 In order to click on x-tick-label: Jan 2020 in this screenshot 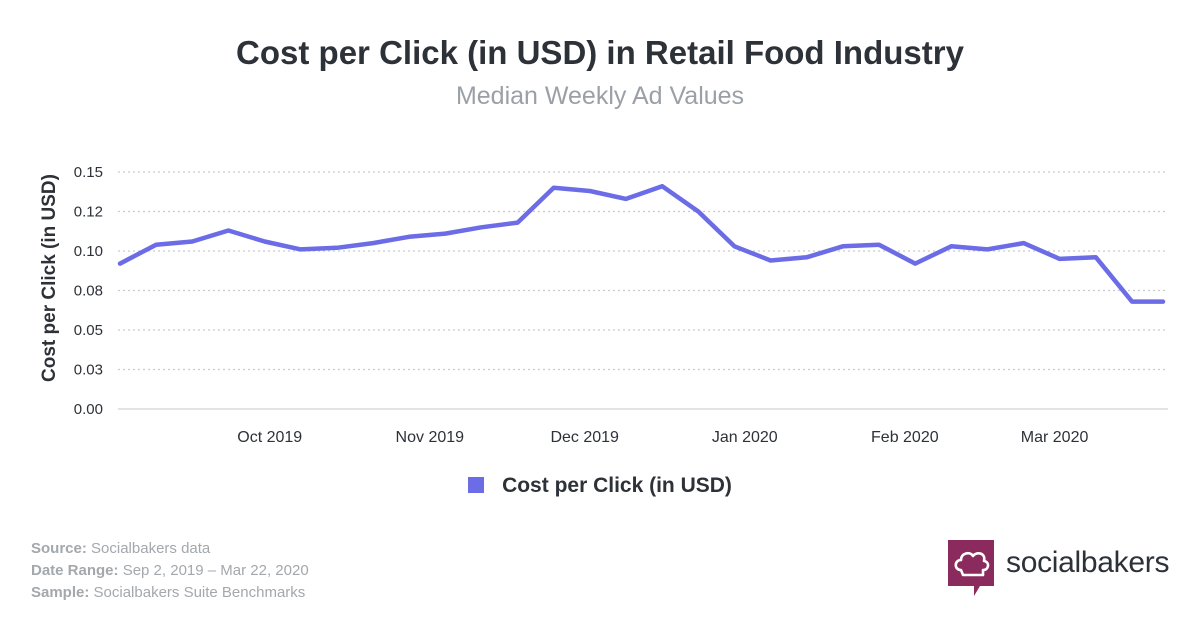, I will do `click(745, 437)`.